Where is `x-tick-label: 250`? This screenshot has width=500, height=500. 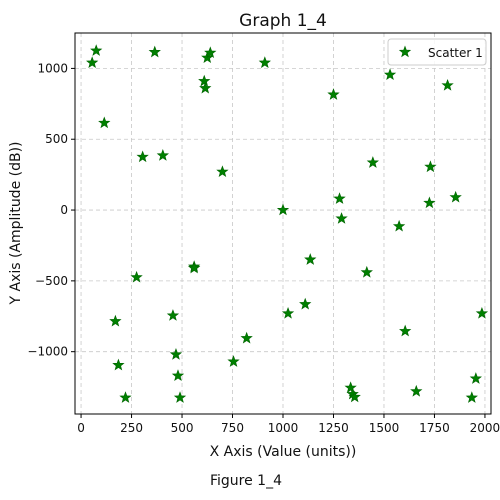 x-tick-label: 250 is located at coordinates (131, 428).